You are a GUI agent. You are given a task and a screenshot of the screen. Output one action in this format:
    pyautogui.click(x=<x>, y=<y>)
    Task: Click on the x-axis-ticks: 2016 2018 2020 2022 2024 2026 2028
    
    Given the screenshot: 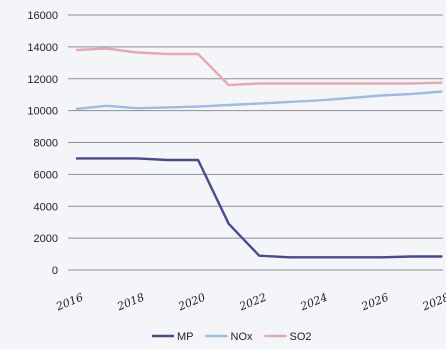 What is the action you would take?
    pyautogui.click(x=249, y=302)
    